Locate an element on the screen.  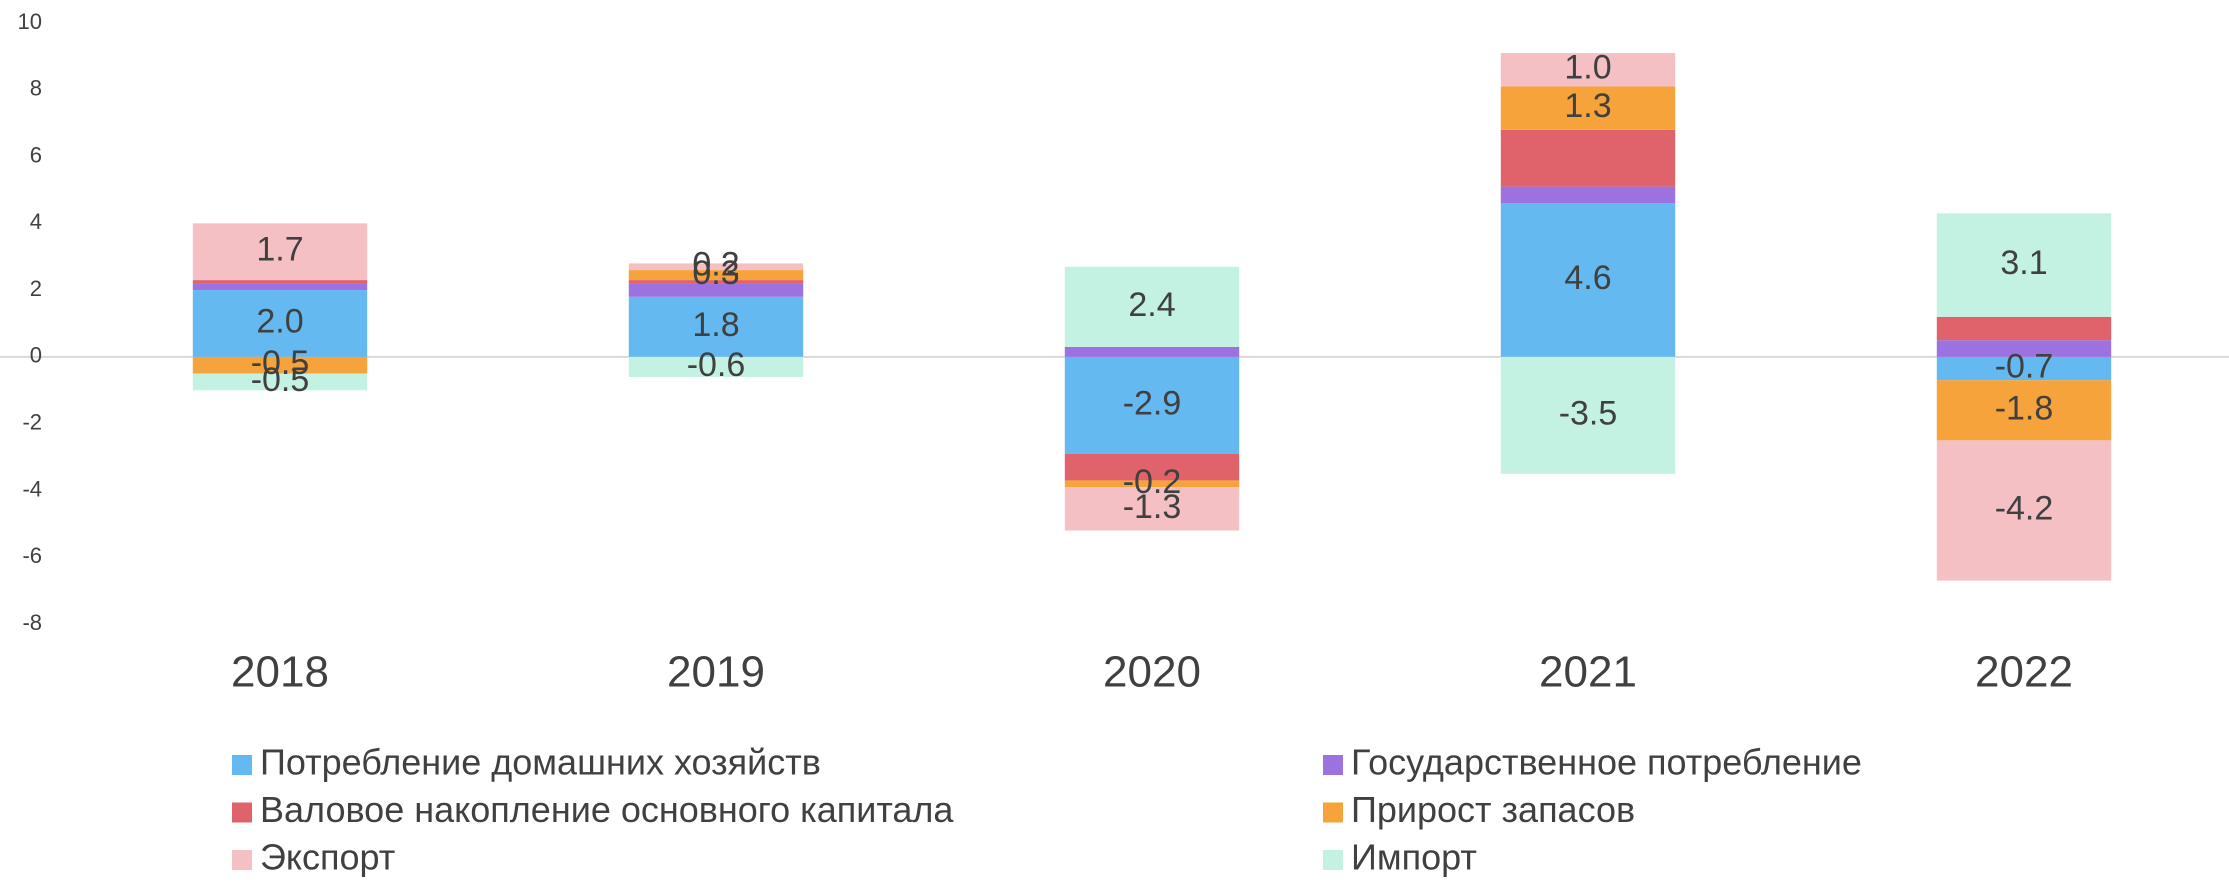
data-label: -3.5 is located at coordinates (1588, 413).